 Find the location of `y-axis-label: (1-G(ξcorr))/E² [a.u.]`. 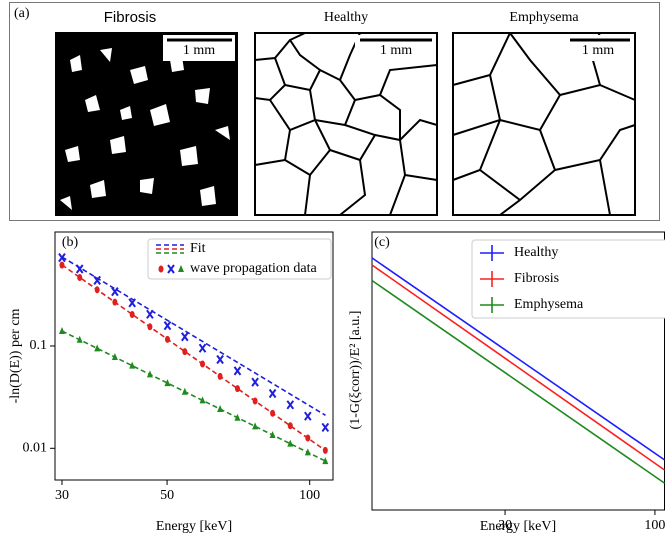

y-axis-label: (1-G(ξcorr))/E² [a.u.] is located at coordinates (355, 370).